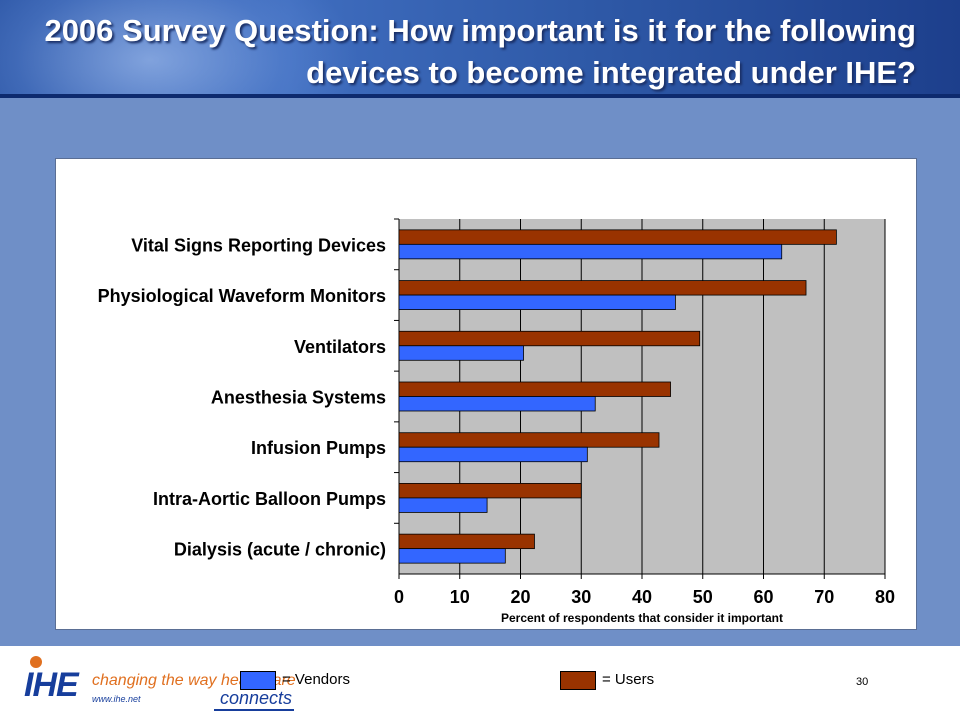  I want to click on category-label: Ventilators, so click(340, 347).